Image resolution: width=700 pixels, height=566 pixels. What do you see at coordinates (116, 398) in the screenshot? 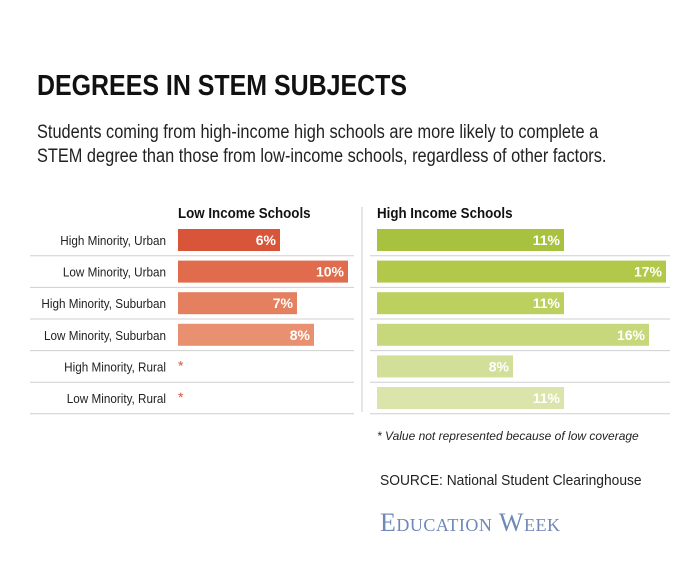
I see `category-label: Low Minority, Rural` at bounding box center [116, 398].